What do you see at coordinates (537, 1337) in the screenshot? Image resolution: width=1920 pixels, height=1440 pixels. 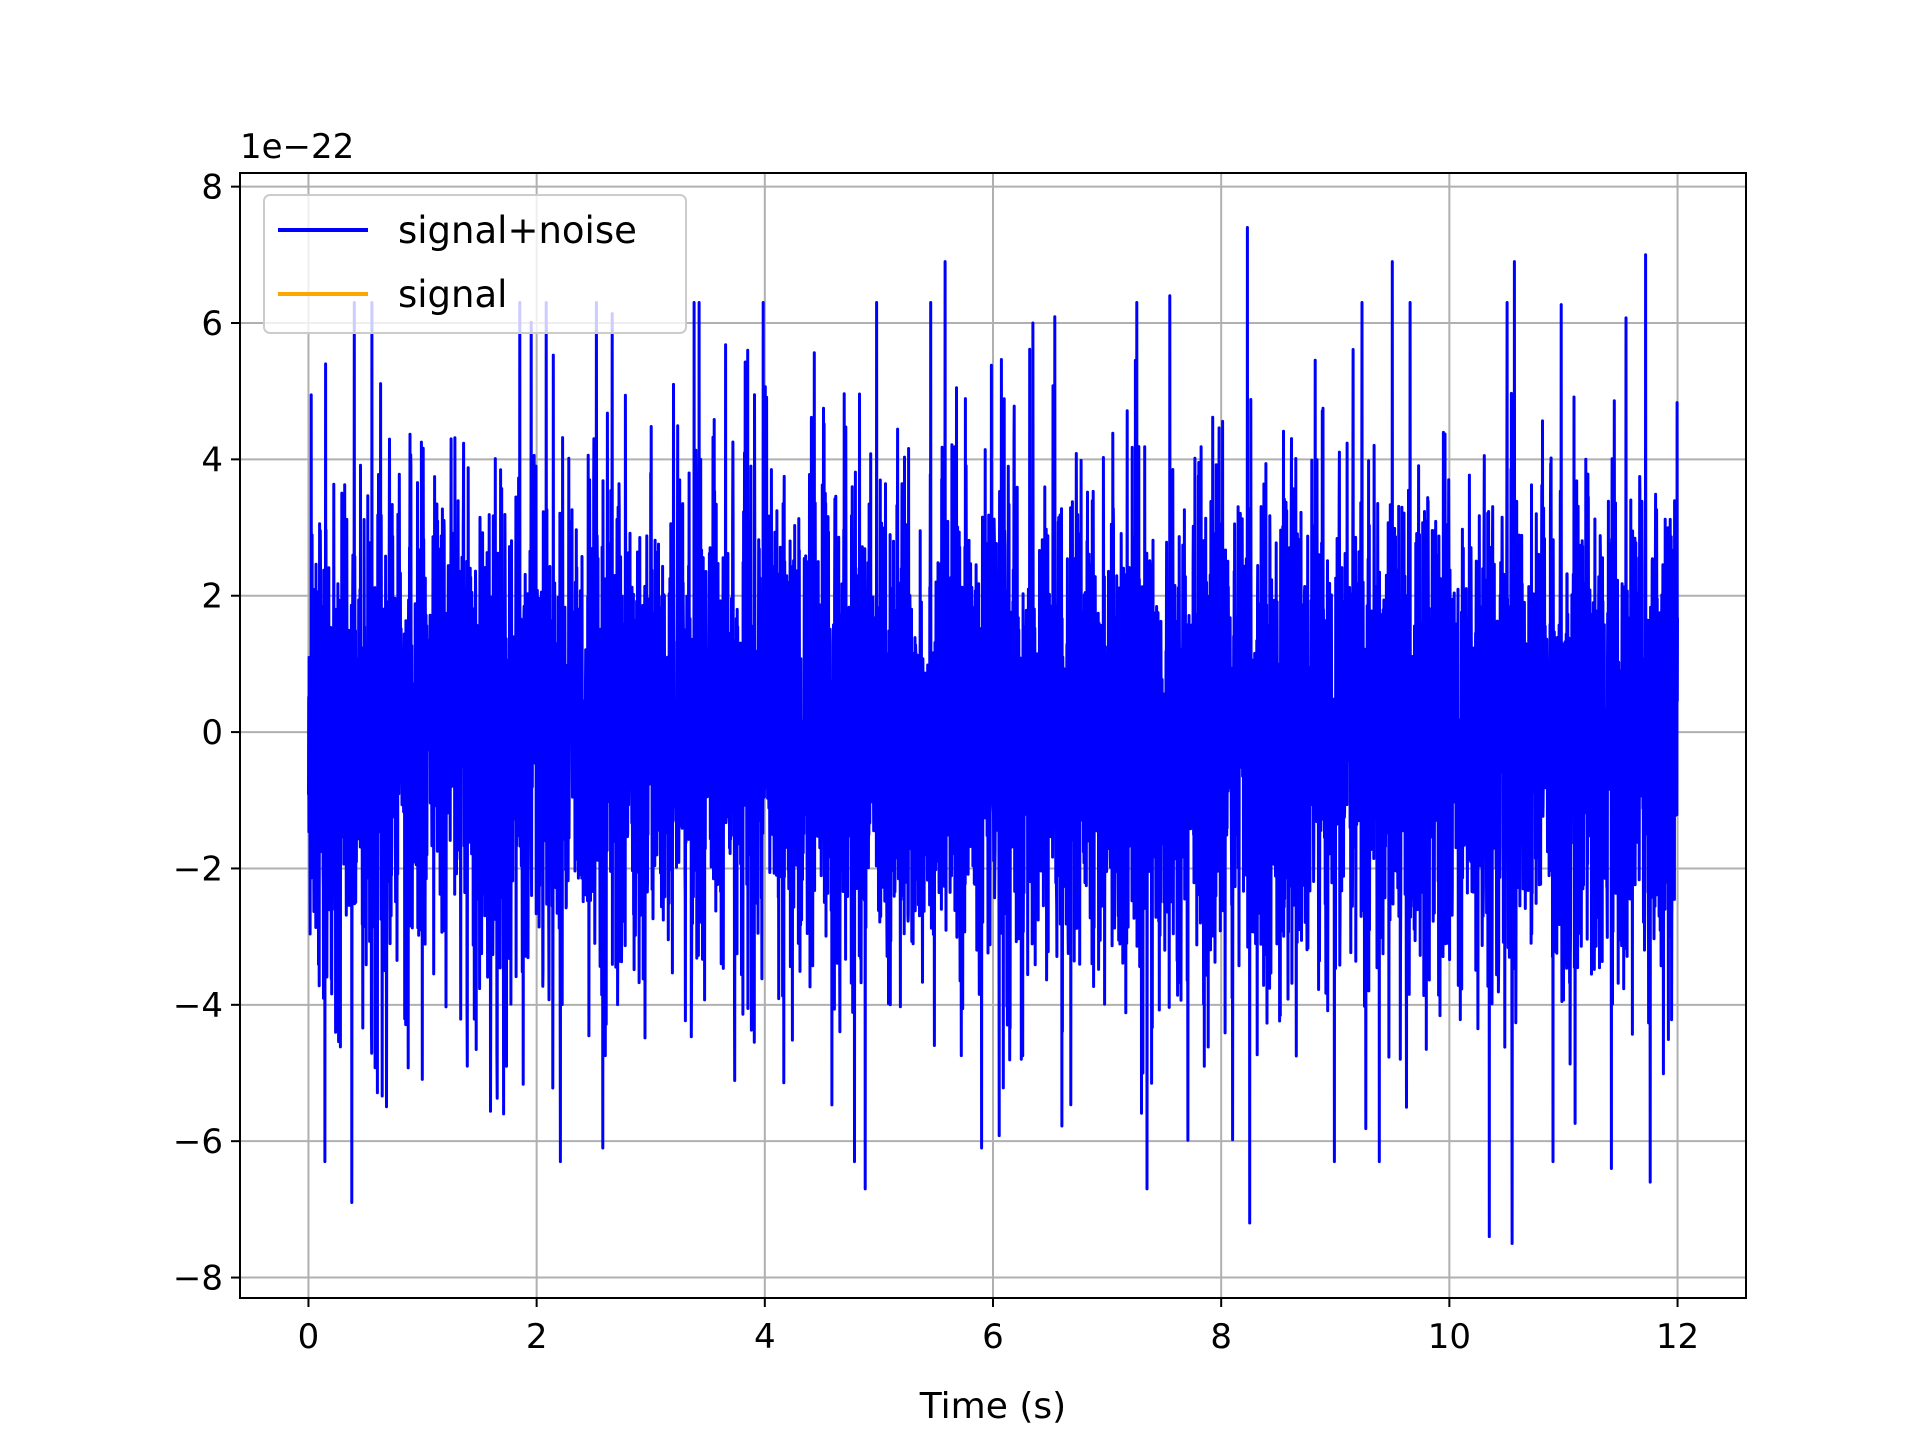 I see `x-tick-label: 2` at bounding box center [537, 1337].